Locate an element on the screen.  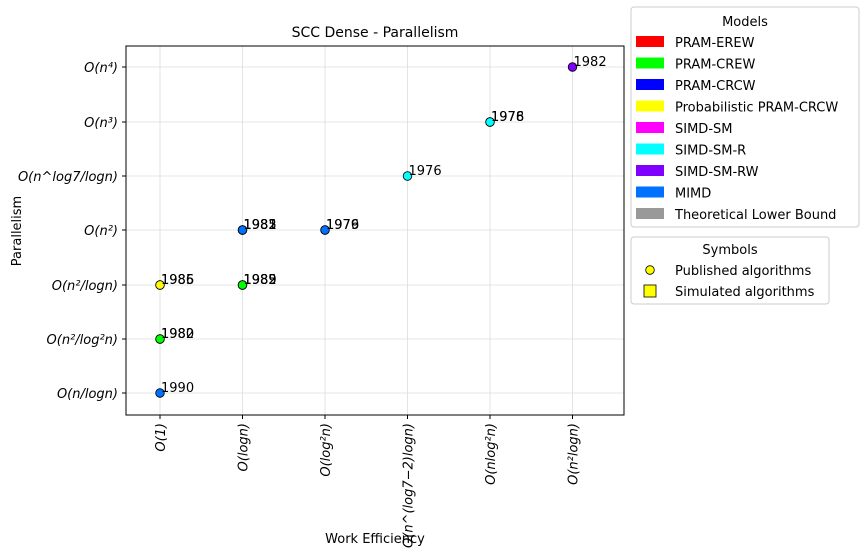
legend-entry-label: PRAM-CREW is located at coordinates (715, 65).